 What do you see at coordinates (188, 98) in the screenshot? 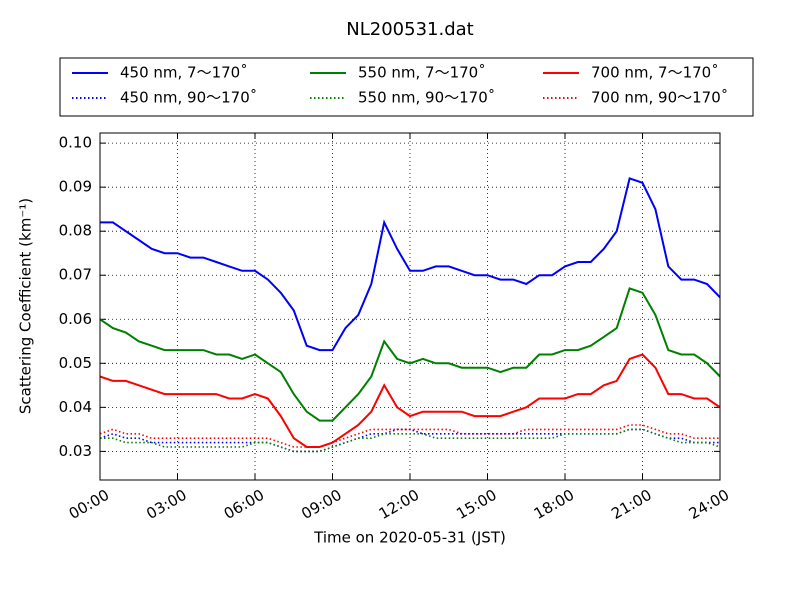
I see `legend-label: 450 nm, 90～170˚` at bounding box center [188, 98].